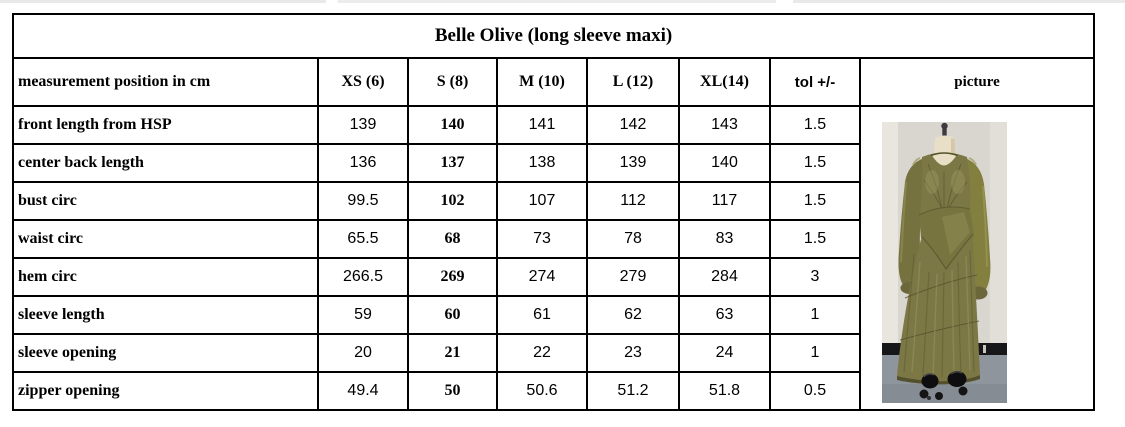 This screenshot has height=427, width=1125. What do you see at coordinates (165, 163) in the screenshot?
I see `row-label: center back length` at bounding box center [165, 163].